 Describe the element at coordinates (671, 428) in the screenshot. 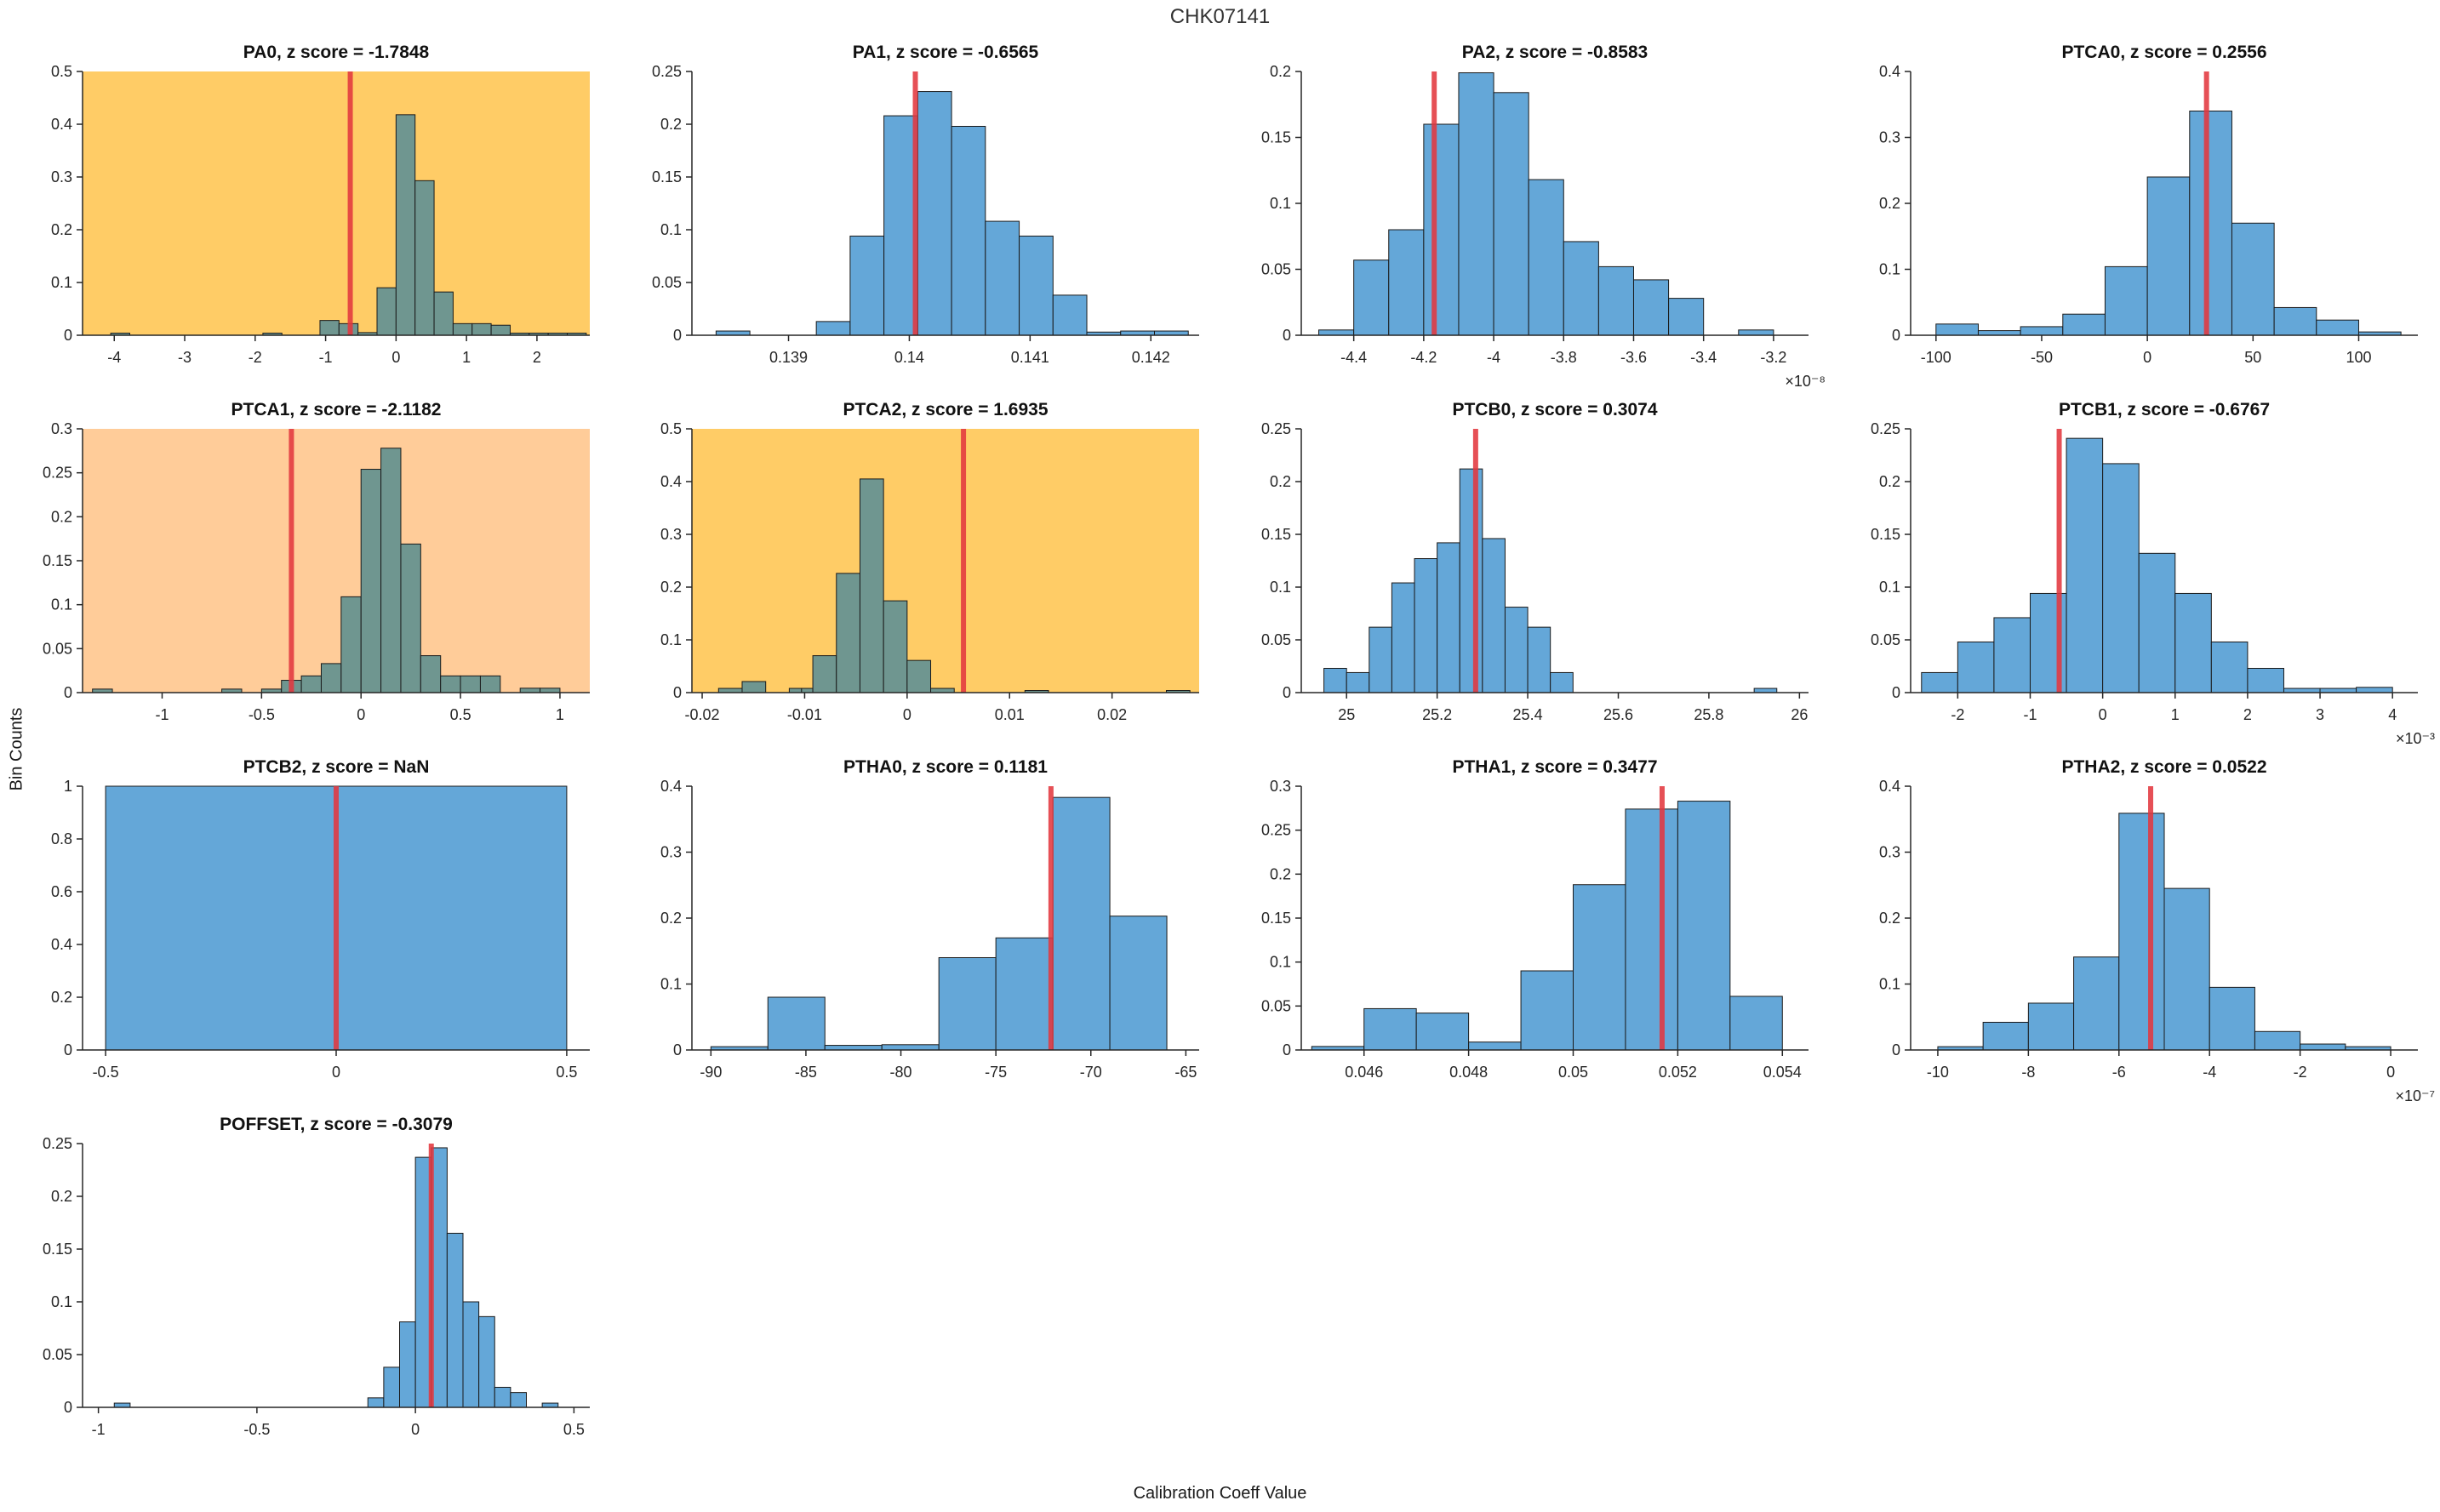

I see `y-tick-label: 0.5` at that location.